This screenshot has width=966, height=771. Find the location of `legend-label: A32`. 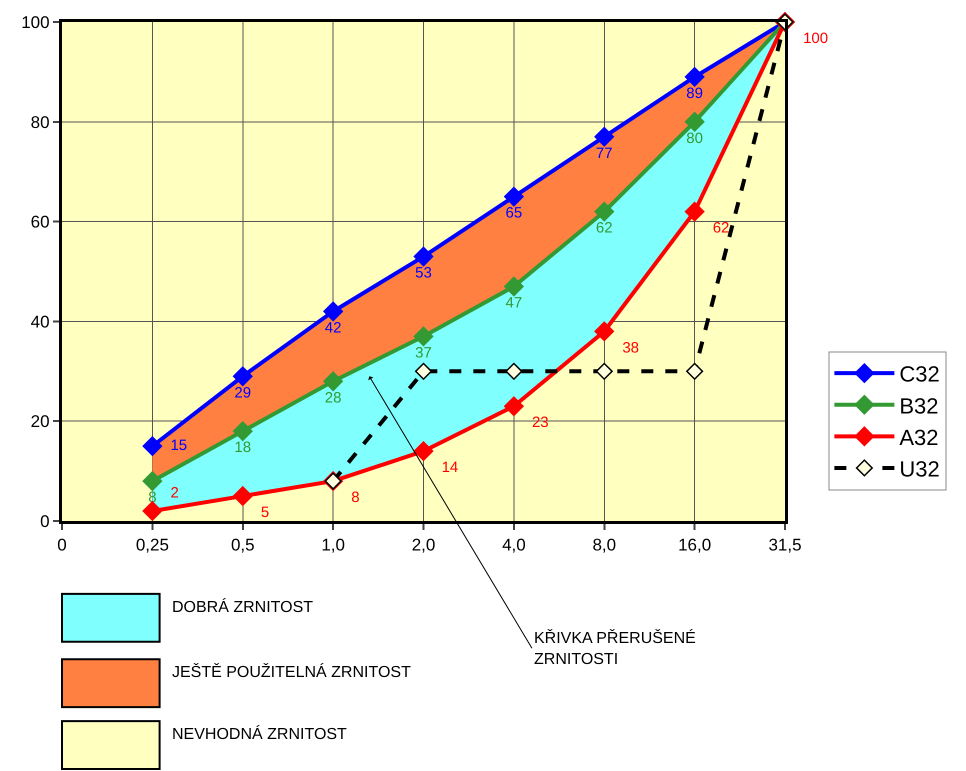

legend-label: A32 is located at coordinates (919, 437).